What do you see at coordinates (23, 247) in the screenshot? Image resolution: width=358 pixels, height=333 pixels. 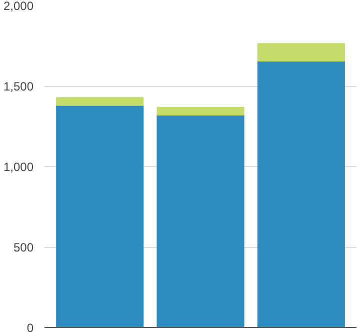 I see `y-tick-label: 500` at bounding box center [23, 247].